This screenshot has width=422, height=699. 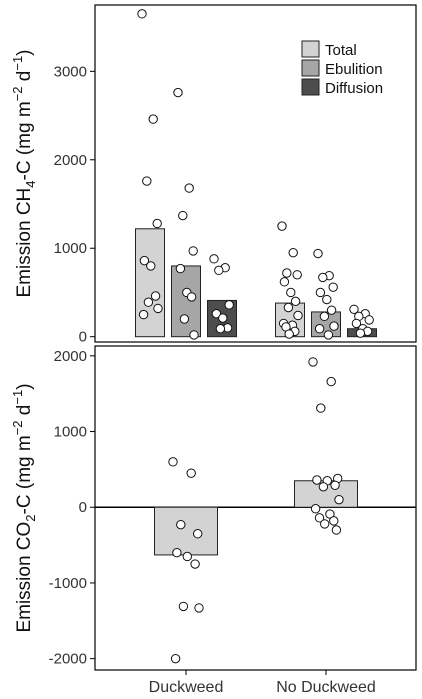 I want to click on y-axis-label: Emission CO2-C (mg m−2 d−1), so click(x=24, y=507).